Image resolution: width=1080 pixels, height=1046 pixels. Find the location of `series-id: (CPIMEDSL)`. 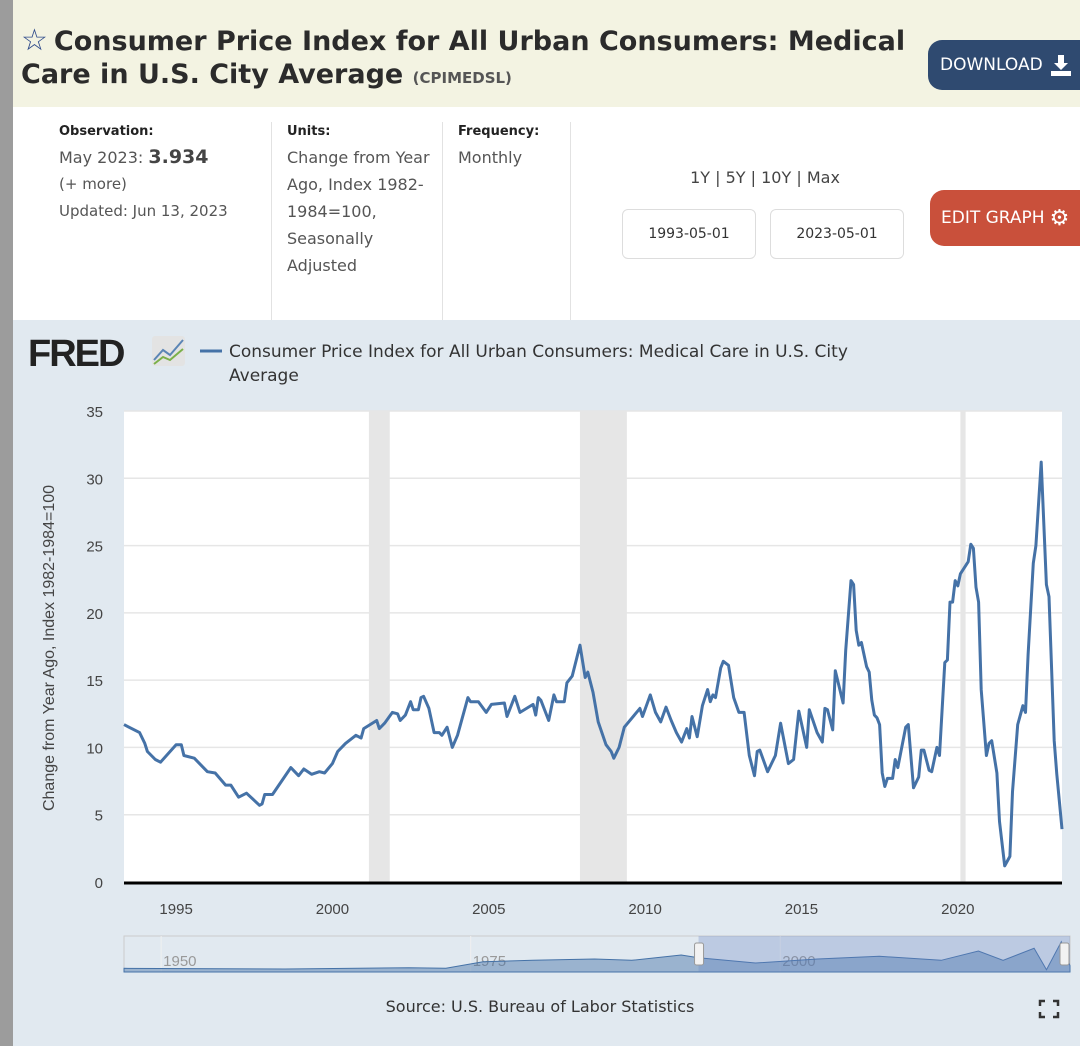

series-id: (CPIMEDSL) is located at coordinates (462, 78).